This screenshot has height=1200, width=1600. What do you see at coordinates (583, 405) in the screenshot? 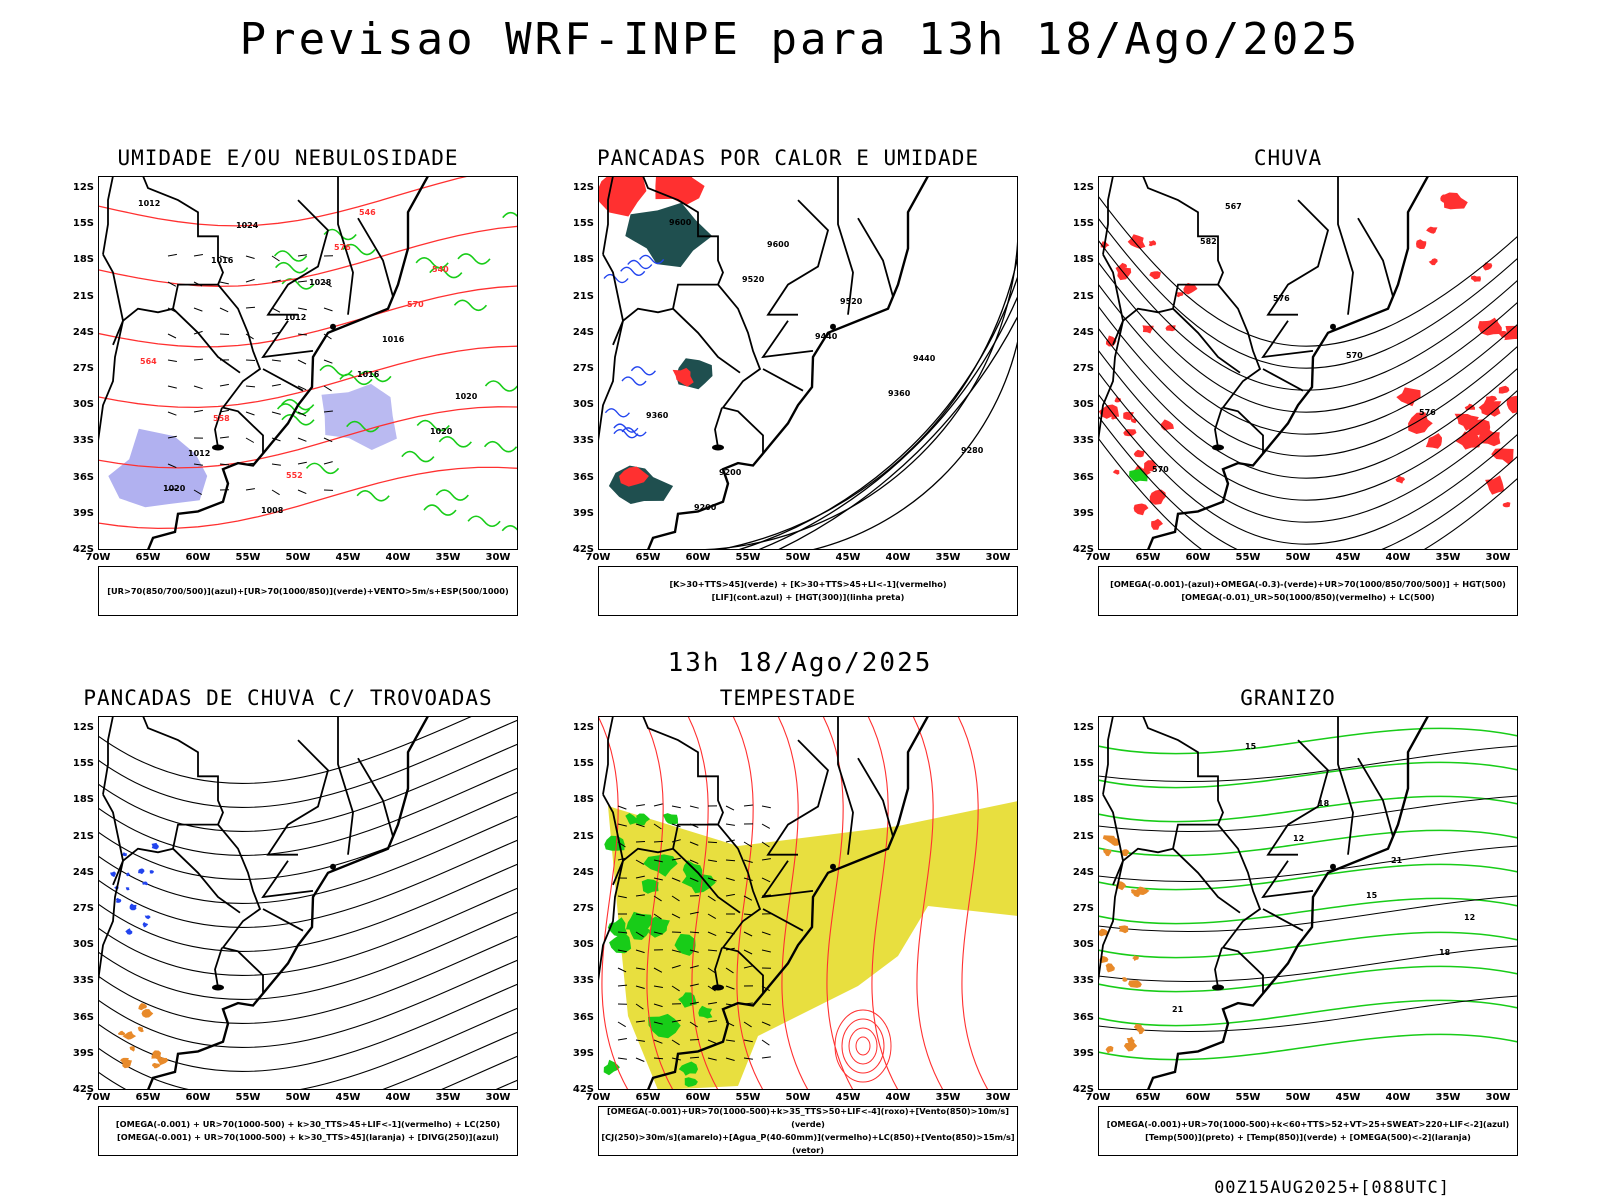
I see `lat-tick-label: 30S` at bounding box center [583, 405].